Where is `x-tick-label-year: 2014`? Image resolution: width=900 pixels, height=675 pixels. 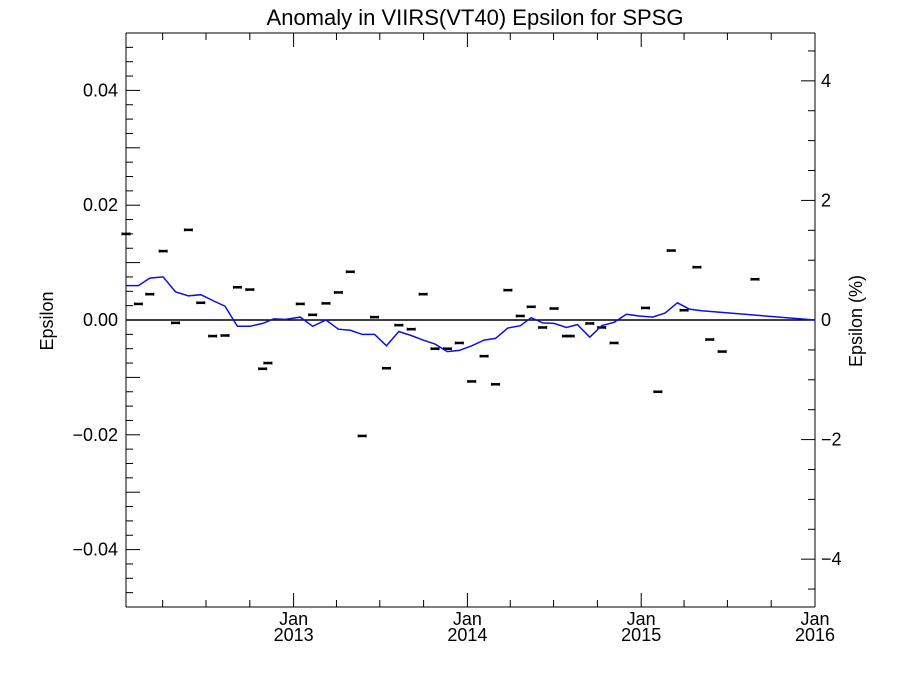
x-tick-label-year: 2014 is located at coordinates (467, 635).